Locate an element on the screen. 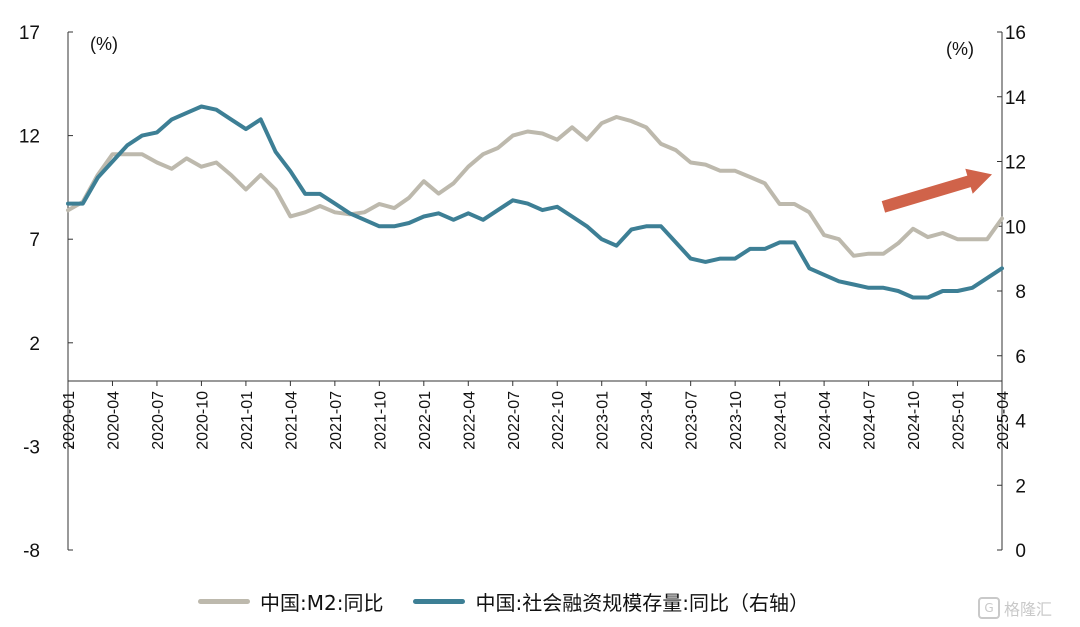  x-tick-label: 2021-04 is located at coordinates (291, 420).